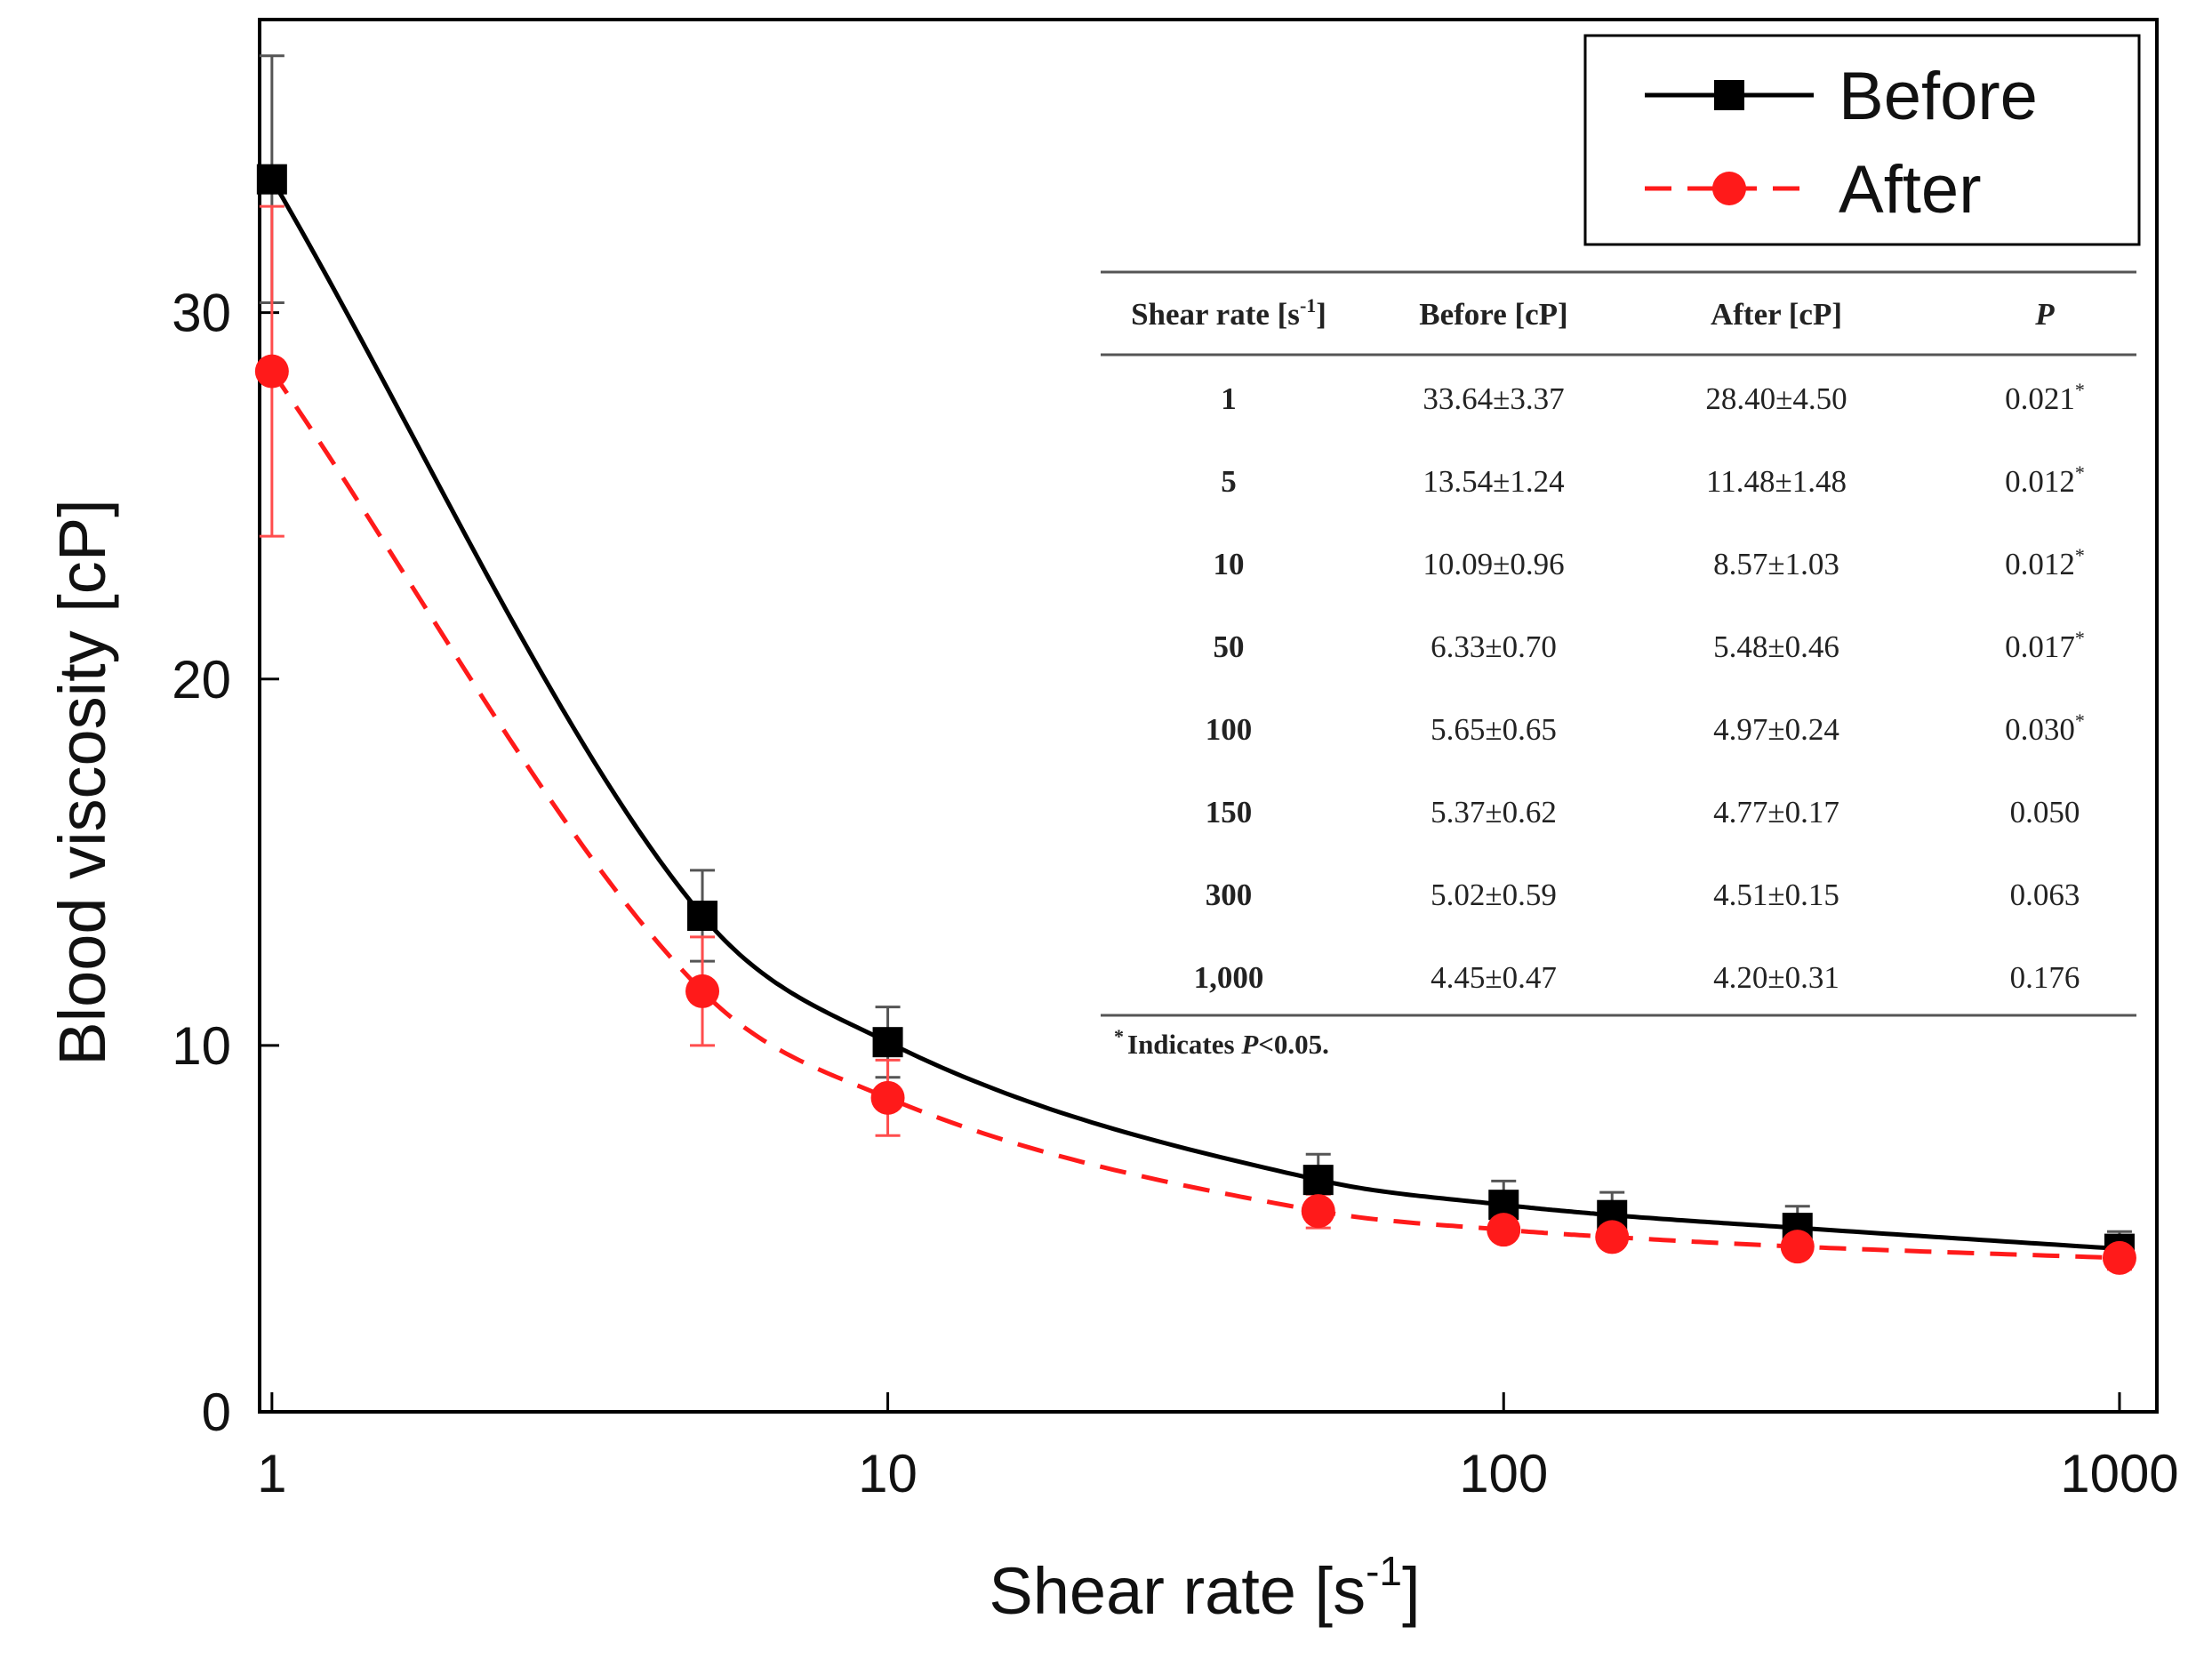 Image resolution: width=2212 pixels, height=1659 pixels. I want to click on table-cell-before: 5.65±0.65, so click(1494, 729).